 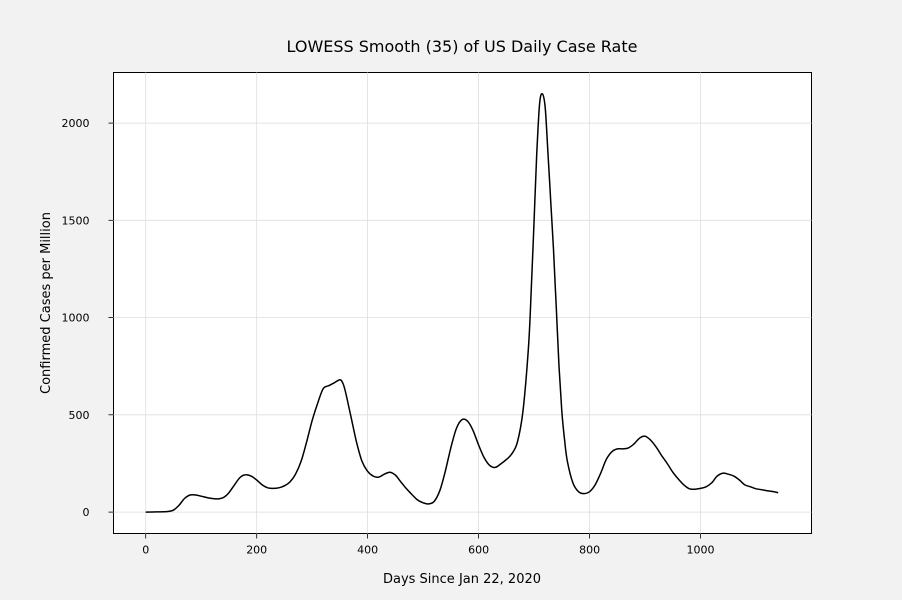 What do you see at coordinates (79, 415) in the screenshot?
I see `y-tick-label: 500` at bounding box center [79, 415].